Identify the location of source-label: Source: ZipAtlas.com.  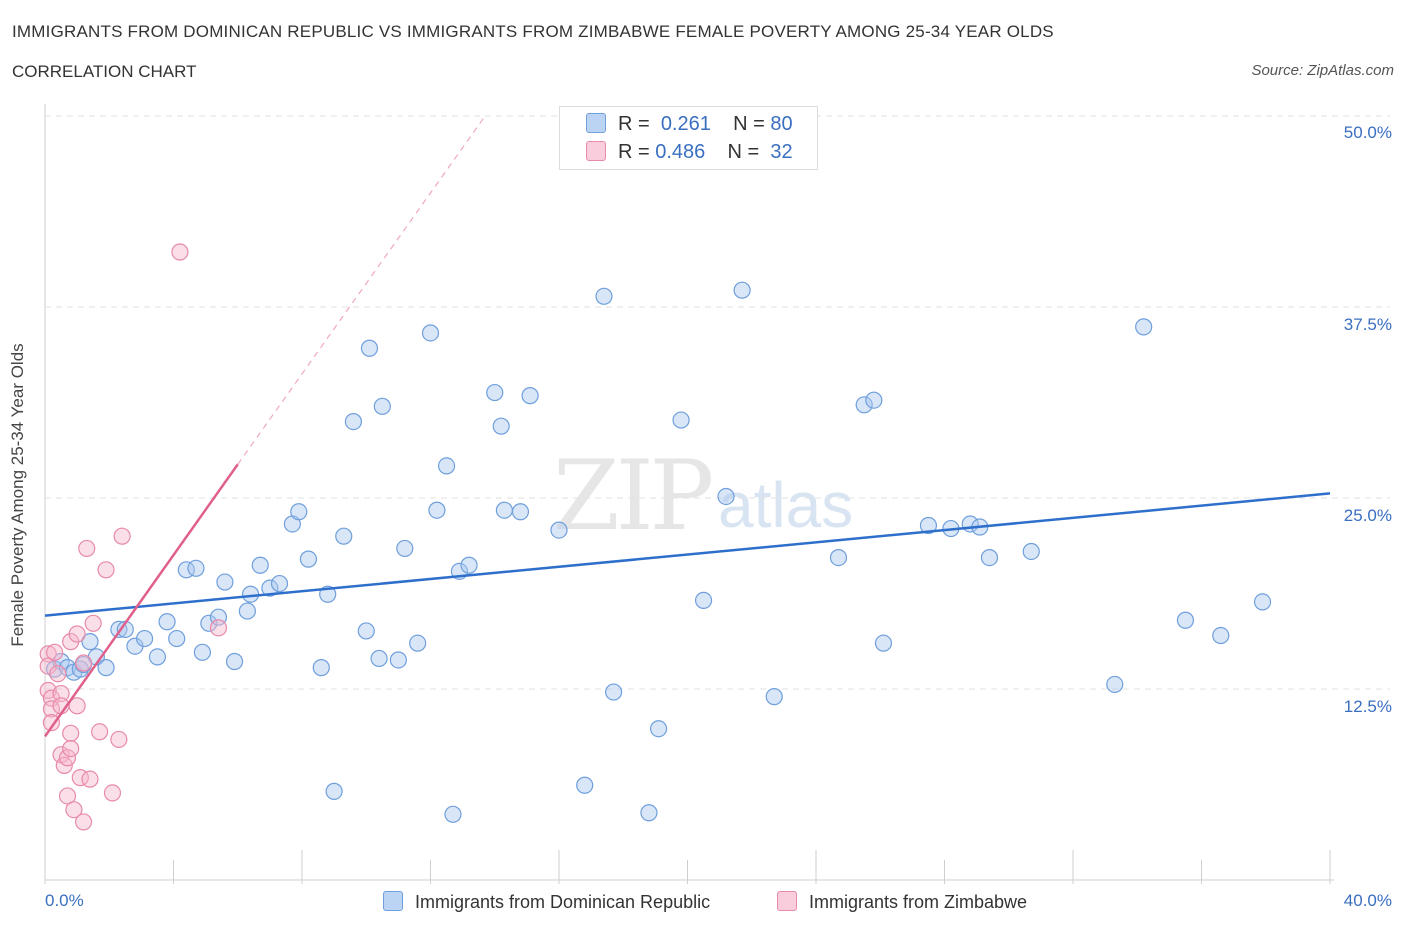
(1322, 70).